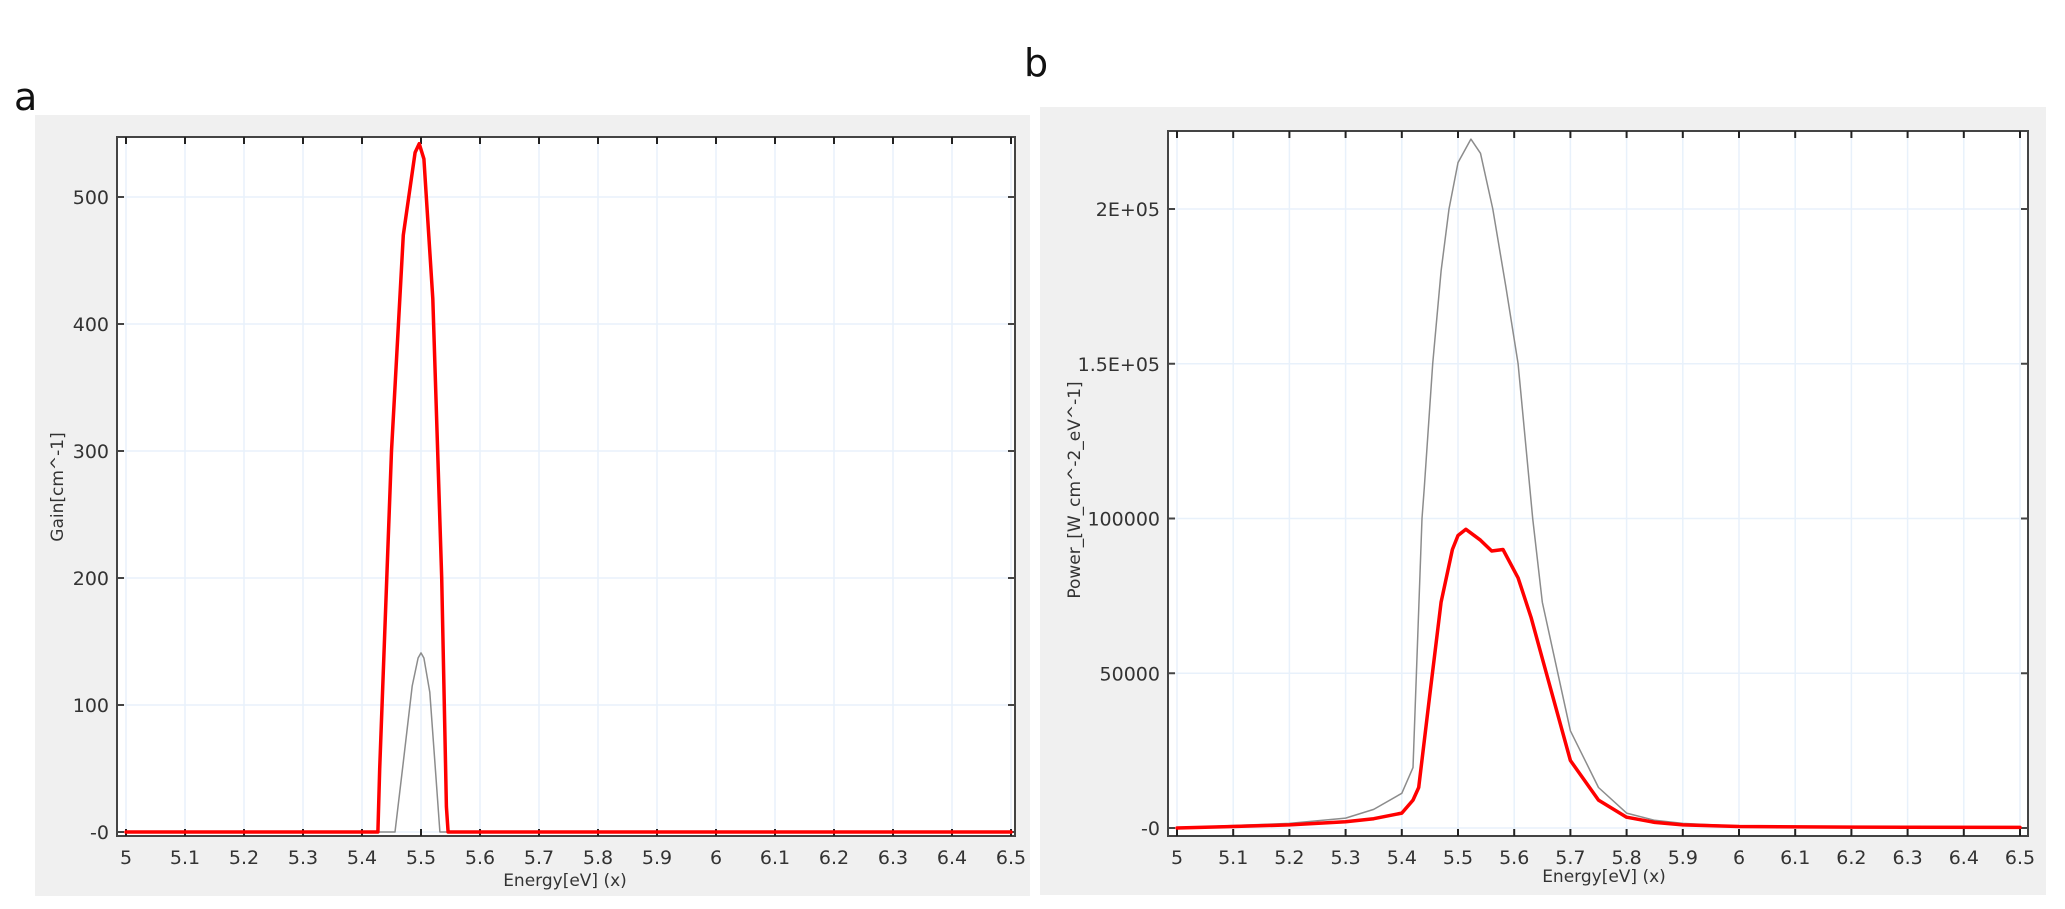 The width and height of the screenshot is (2065, 909). I want to click on x-axis-title-b: Energy[eV] (x), so click(1604, 877).